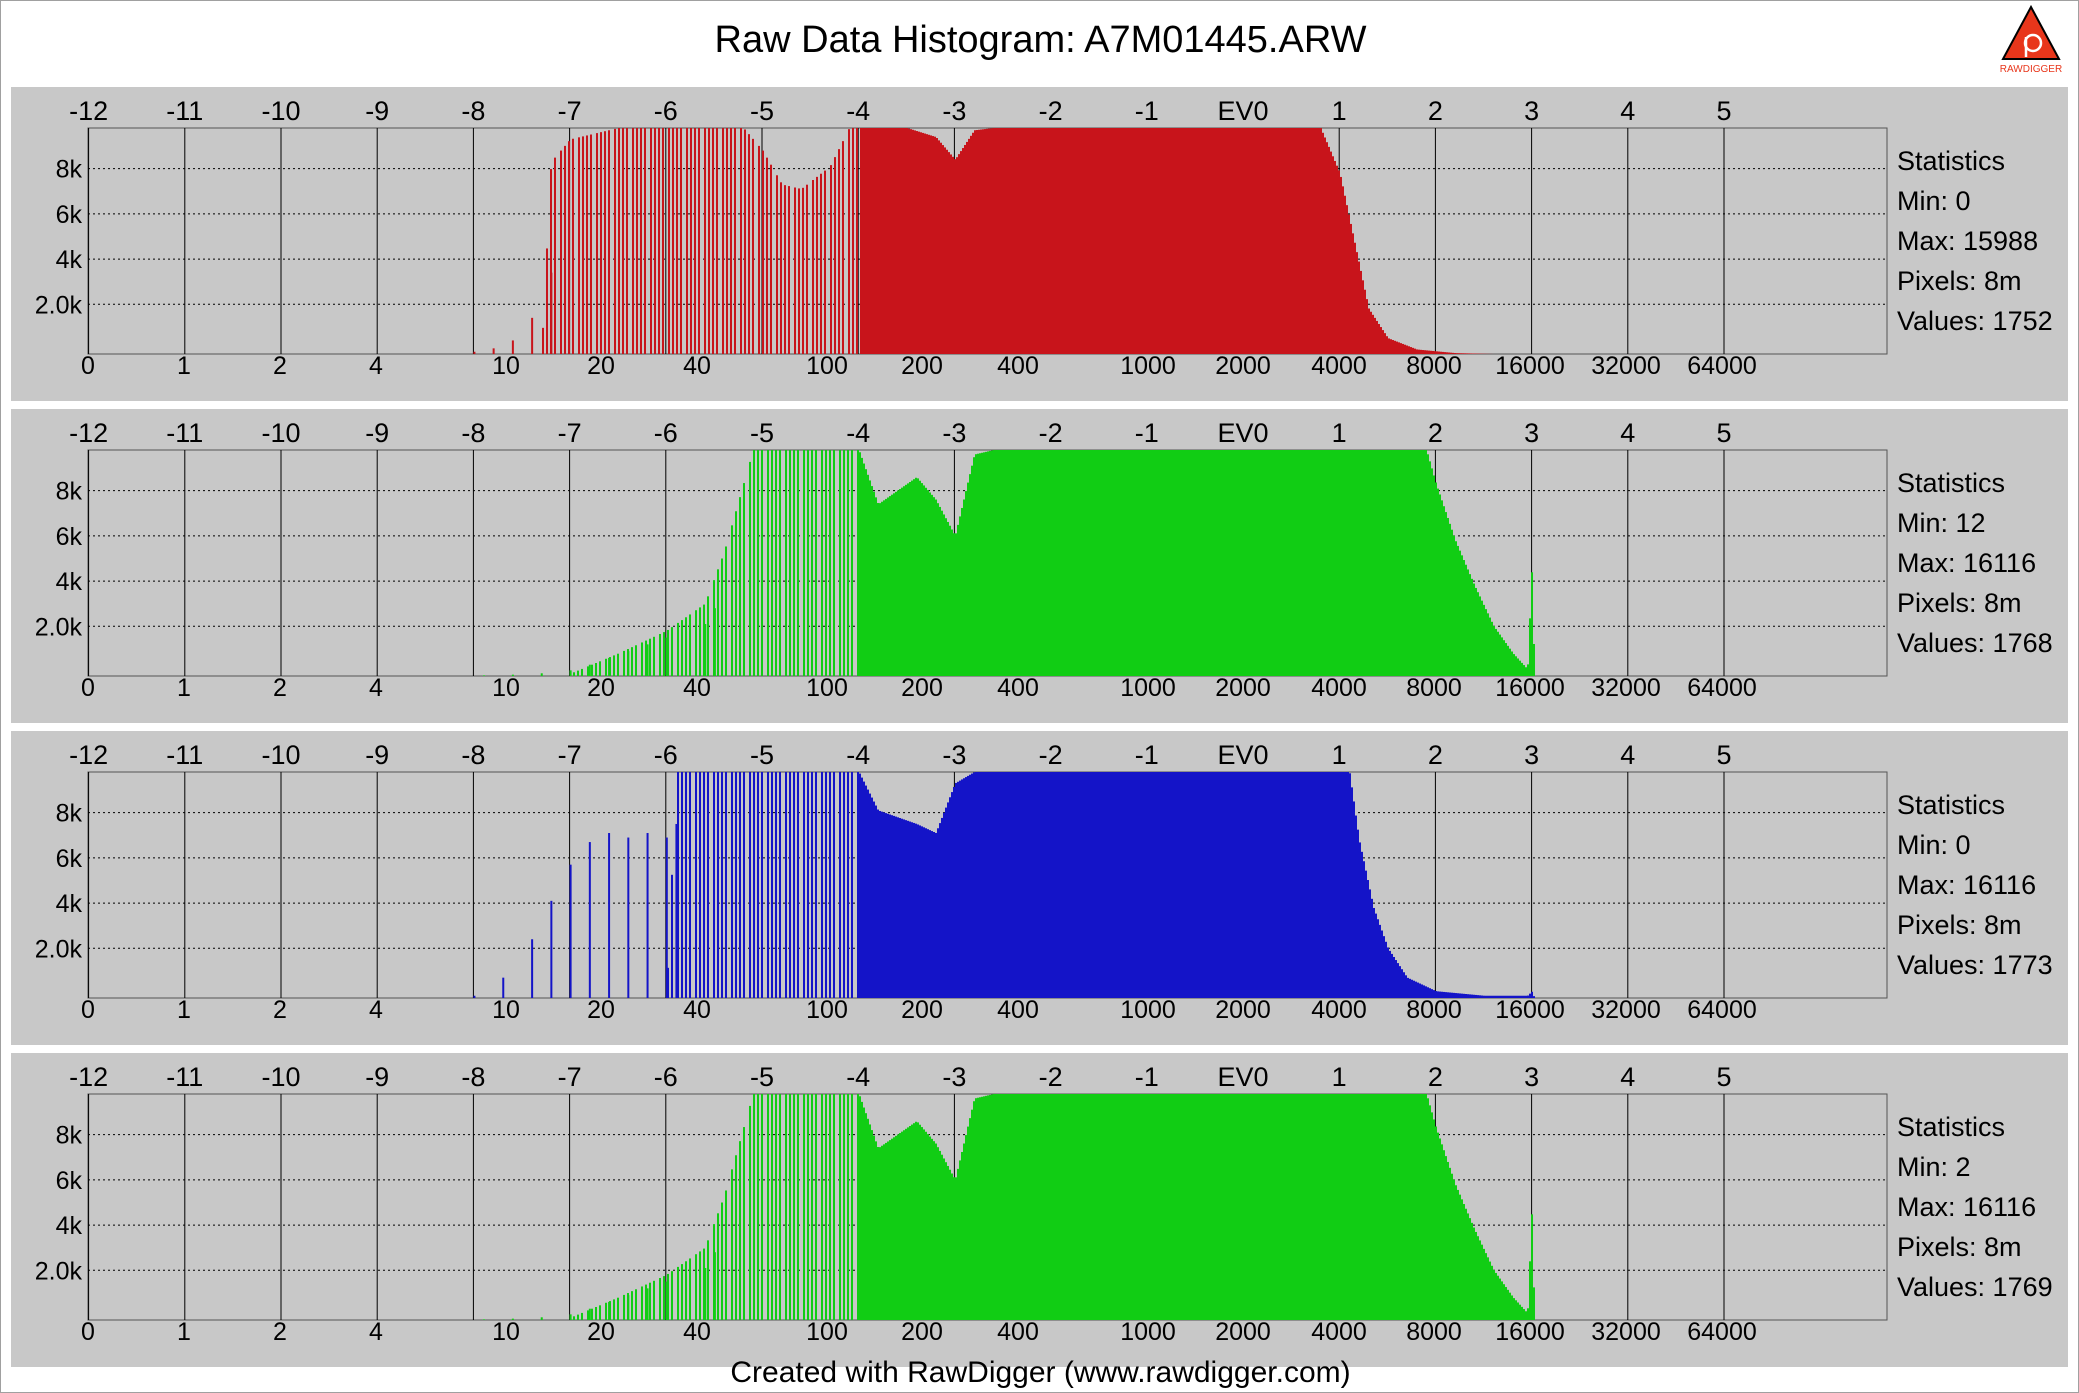  I want to click on statistics-values: Values: 1768, so click(1975, 643).